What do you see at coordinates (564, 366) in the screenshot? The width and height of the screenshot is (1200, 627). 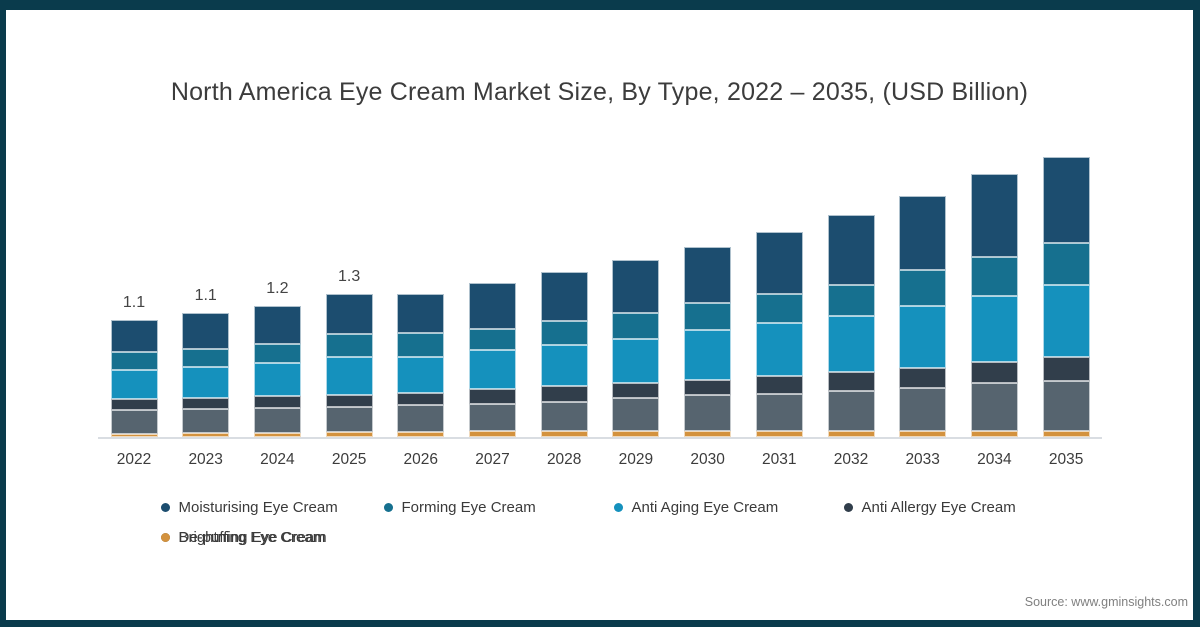 I see `bar-segment-anti-aging-eye-cream-2028` at bounding box center [564, 366].